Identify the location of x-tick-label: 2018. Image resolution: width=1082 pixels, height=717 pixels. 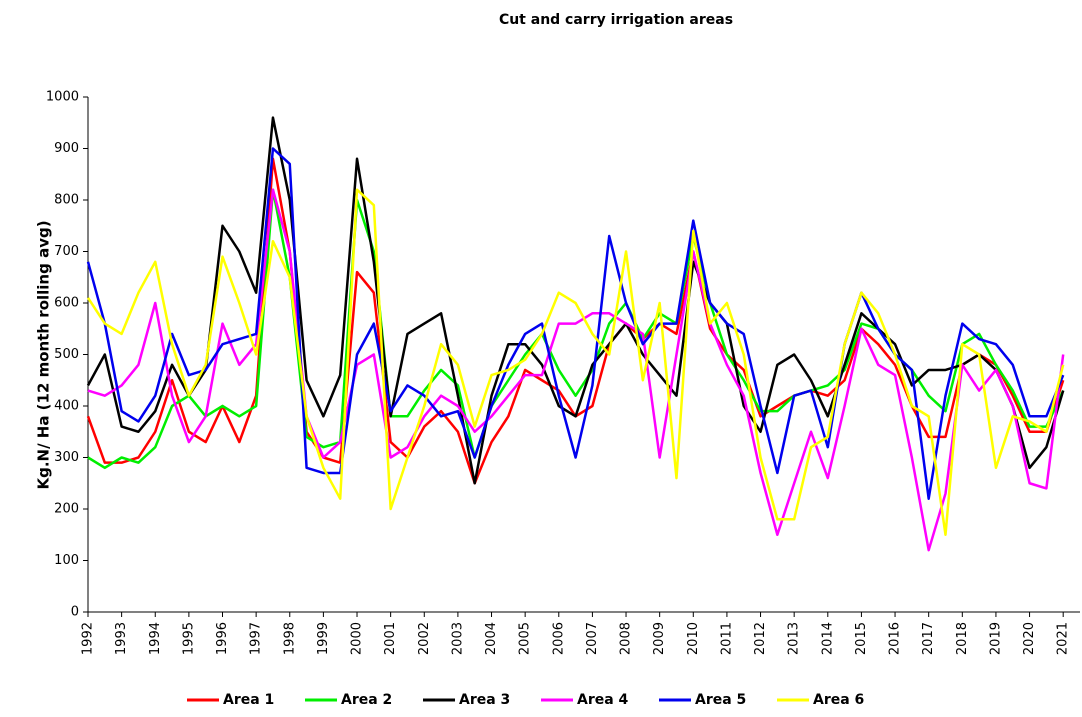
(962, 638).